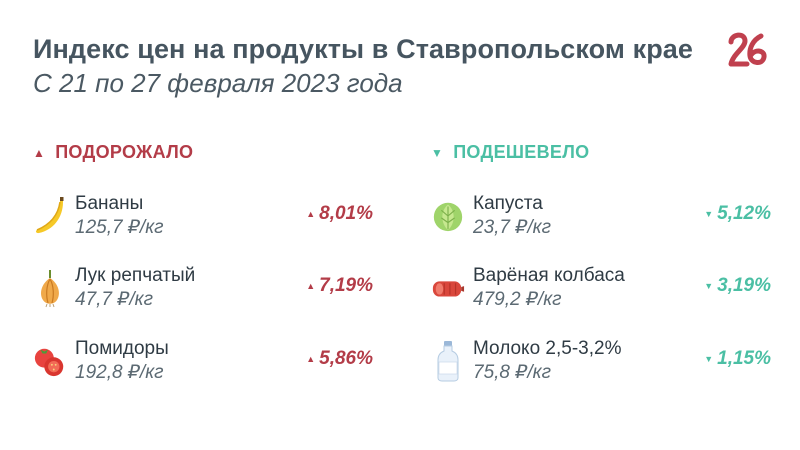  Describe the element at coordinates (508, 203) in the screenshot. I see `item-name: Капуста` at that location.